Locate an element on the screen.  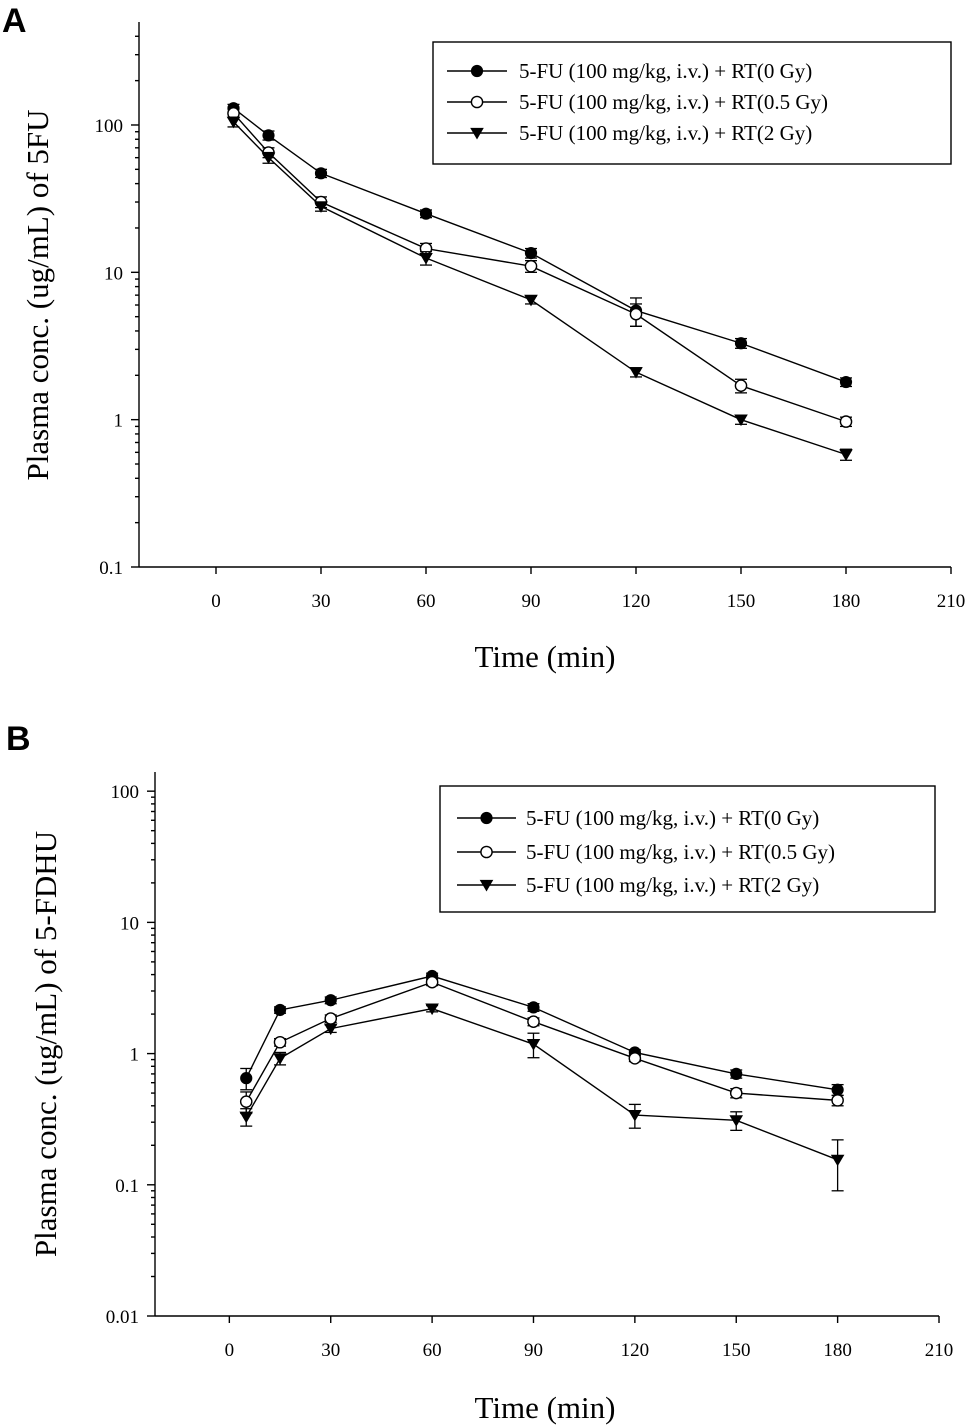
panel-label: A is located at coordinates (14, 21).